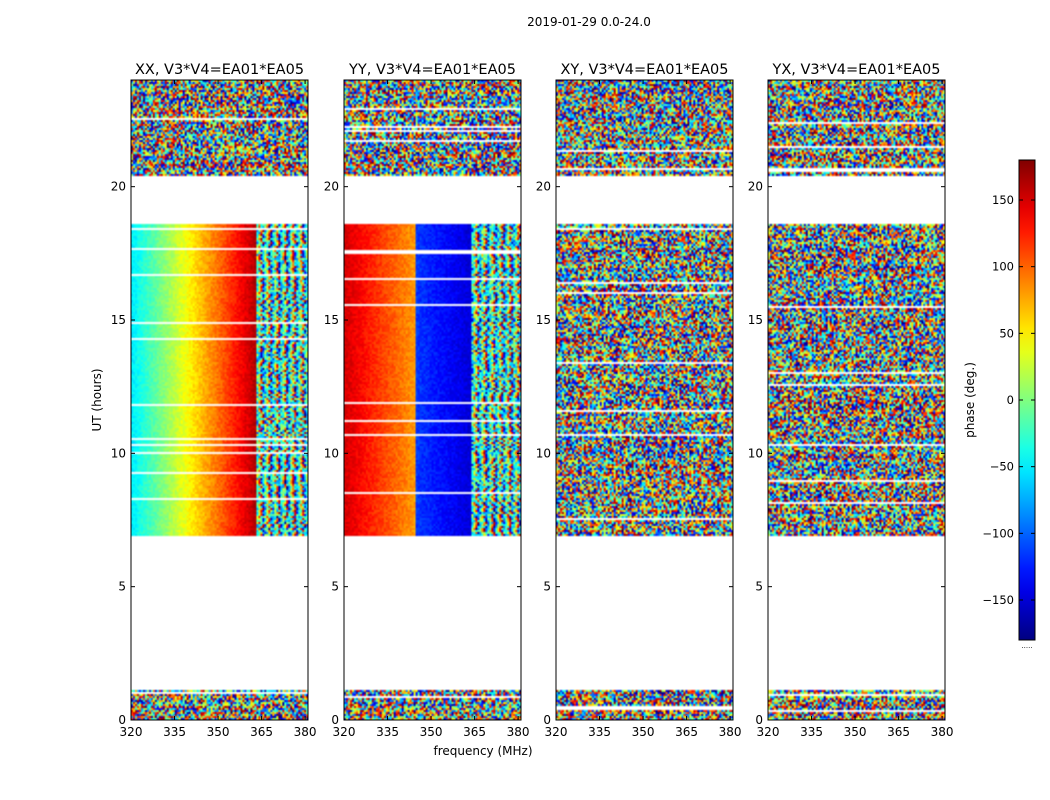 This screenshot has height=800, width=1050. I want to click on colorbar-tick-label: 100, so click(1003, 267).